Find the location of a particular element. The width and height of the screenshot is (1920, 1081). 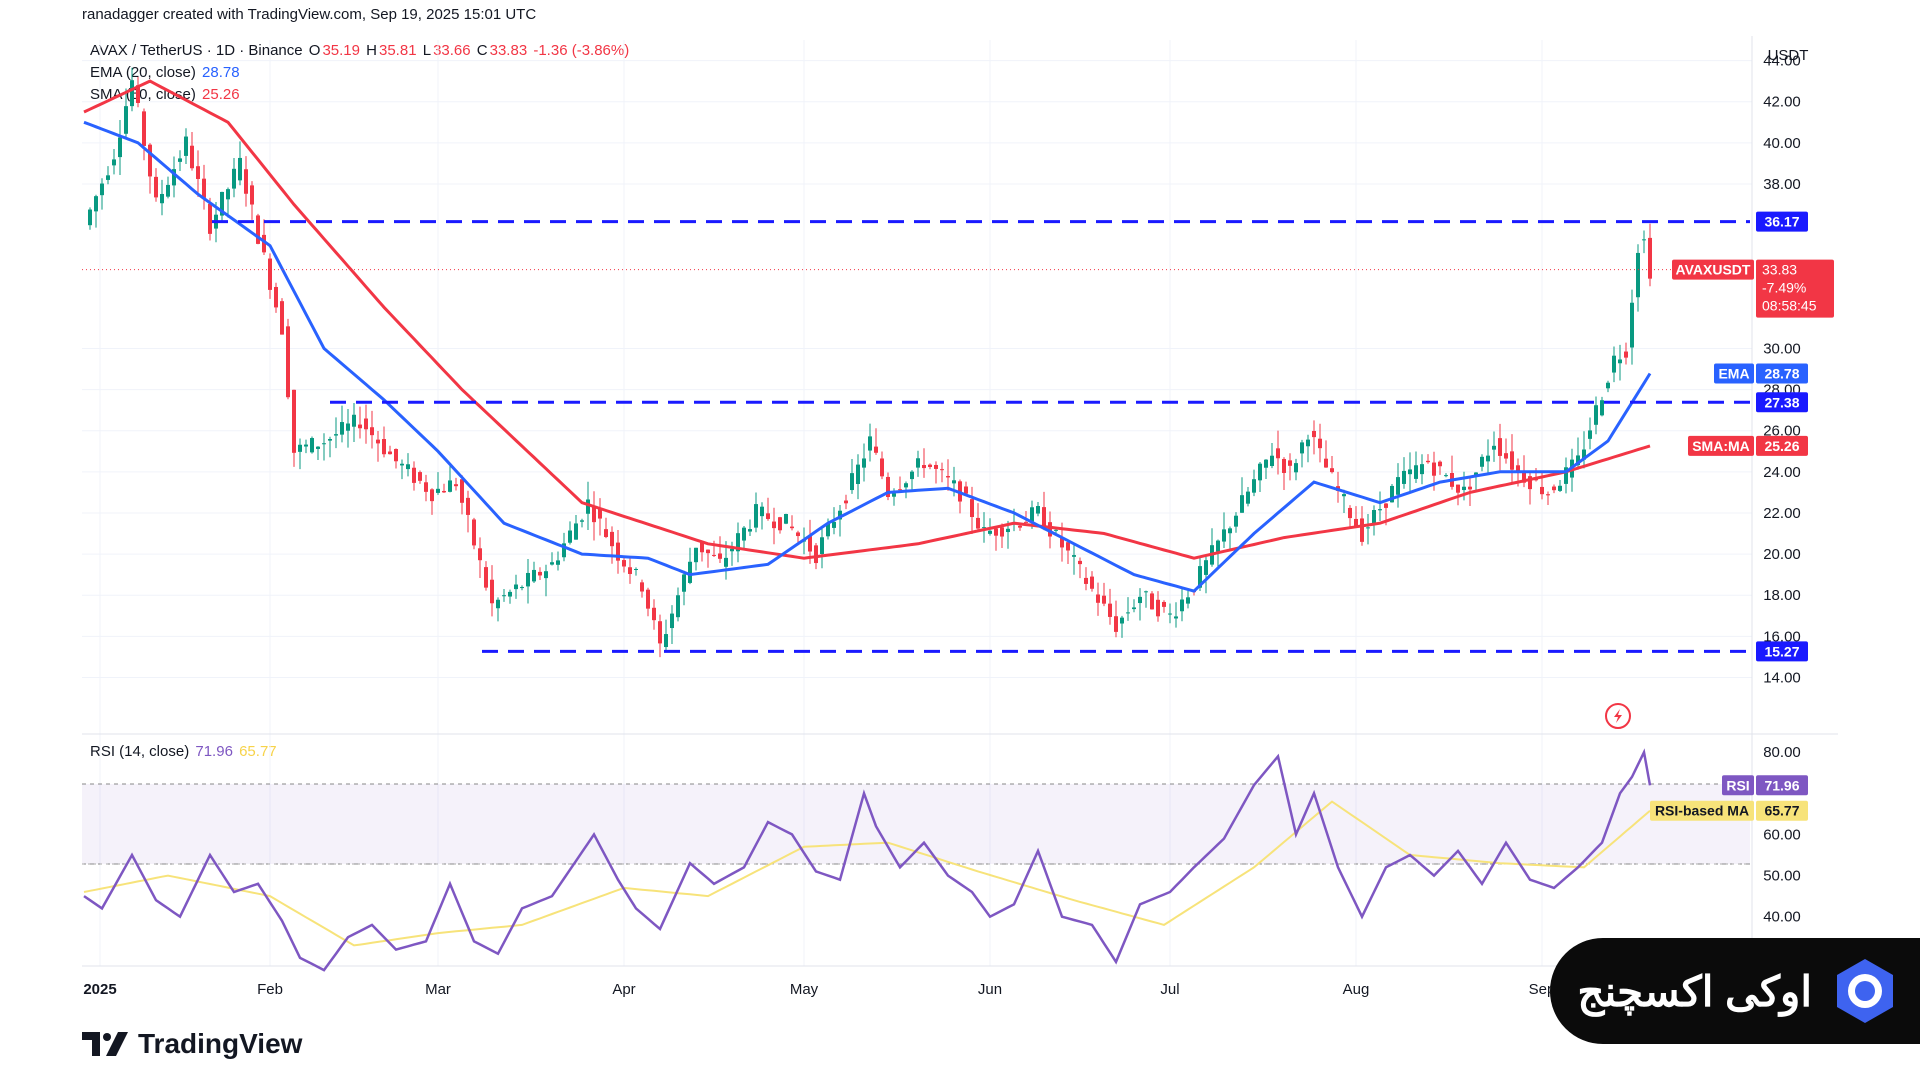

sma-value-tag-bg is located at coordinates (1782, 445).